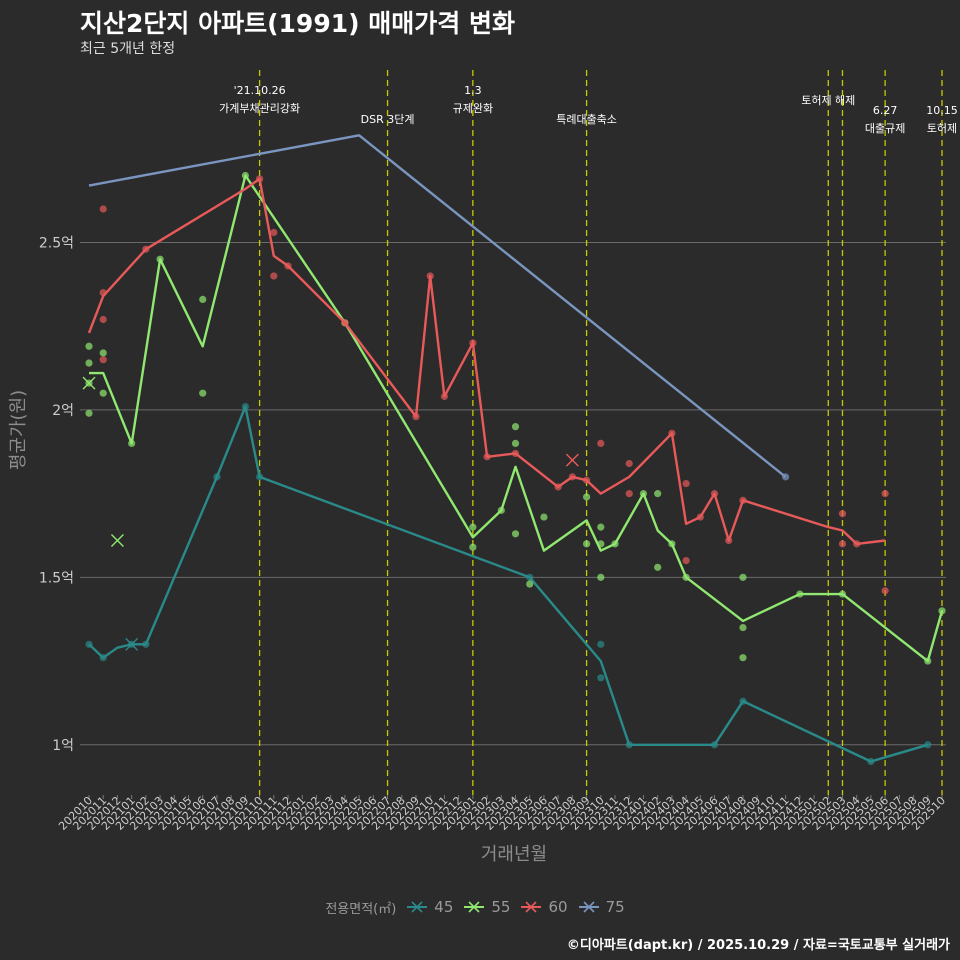  Describe the element at coordinates (486, 907) in the screenshot. I see `legend-item-55: 55` at that location.